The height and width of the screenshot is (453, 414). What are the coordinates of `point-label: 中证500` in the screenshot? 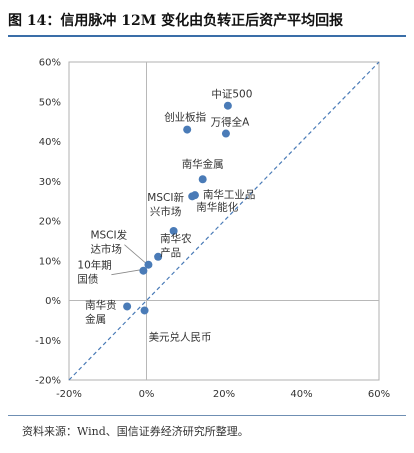 It's located at (231, 94).